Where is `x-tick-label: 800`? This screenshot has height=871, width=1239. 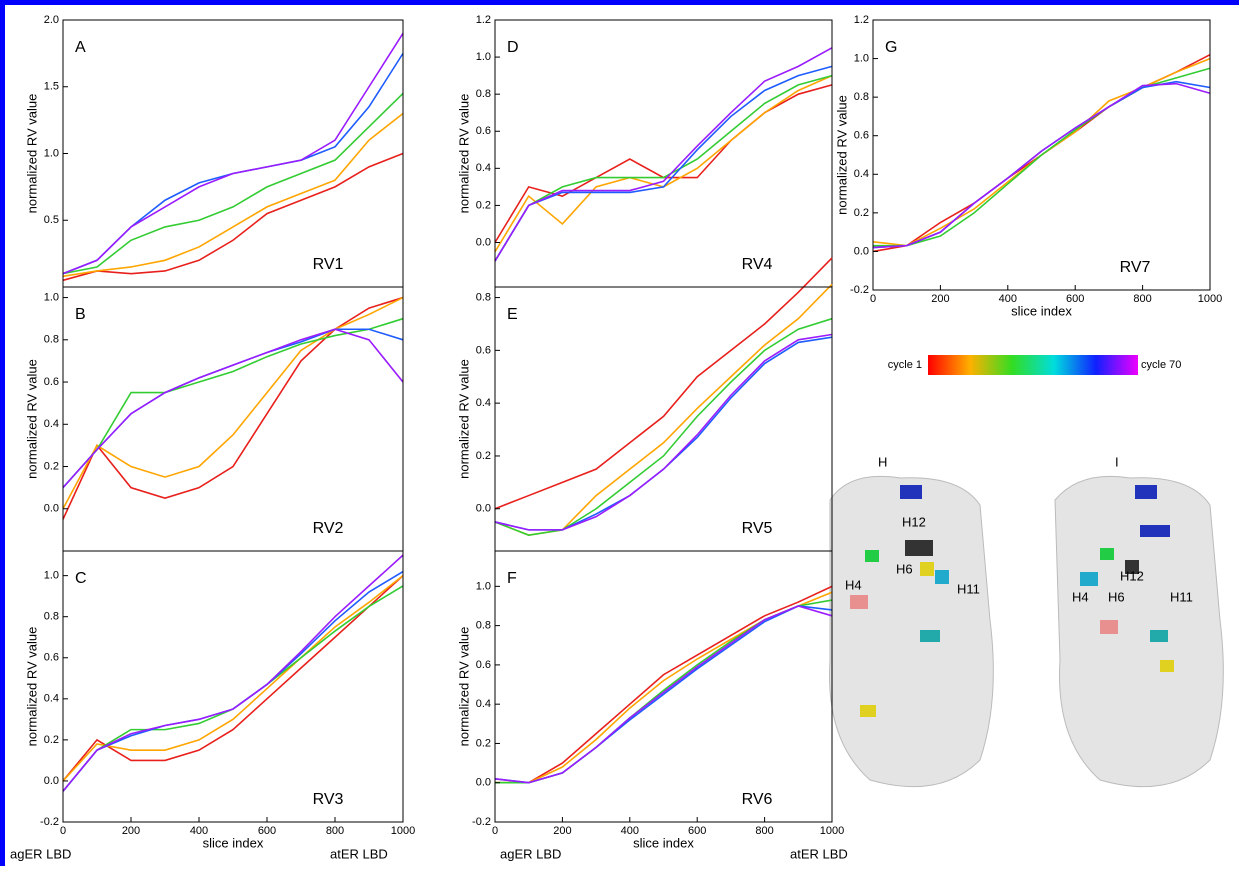 x-tick-label: 800 is located at coordinates (764, 831).